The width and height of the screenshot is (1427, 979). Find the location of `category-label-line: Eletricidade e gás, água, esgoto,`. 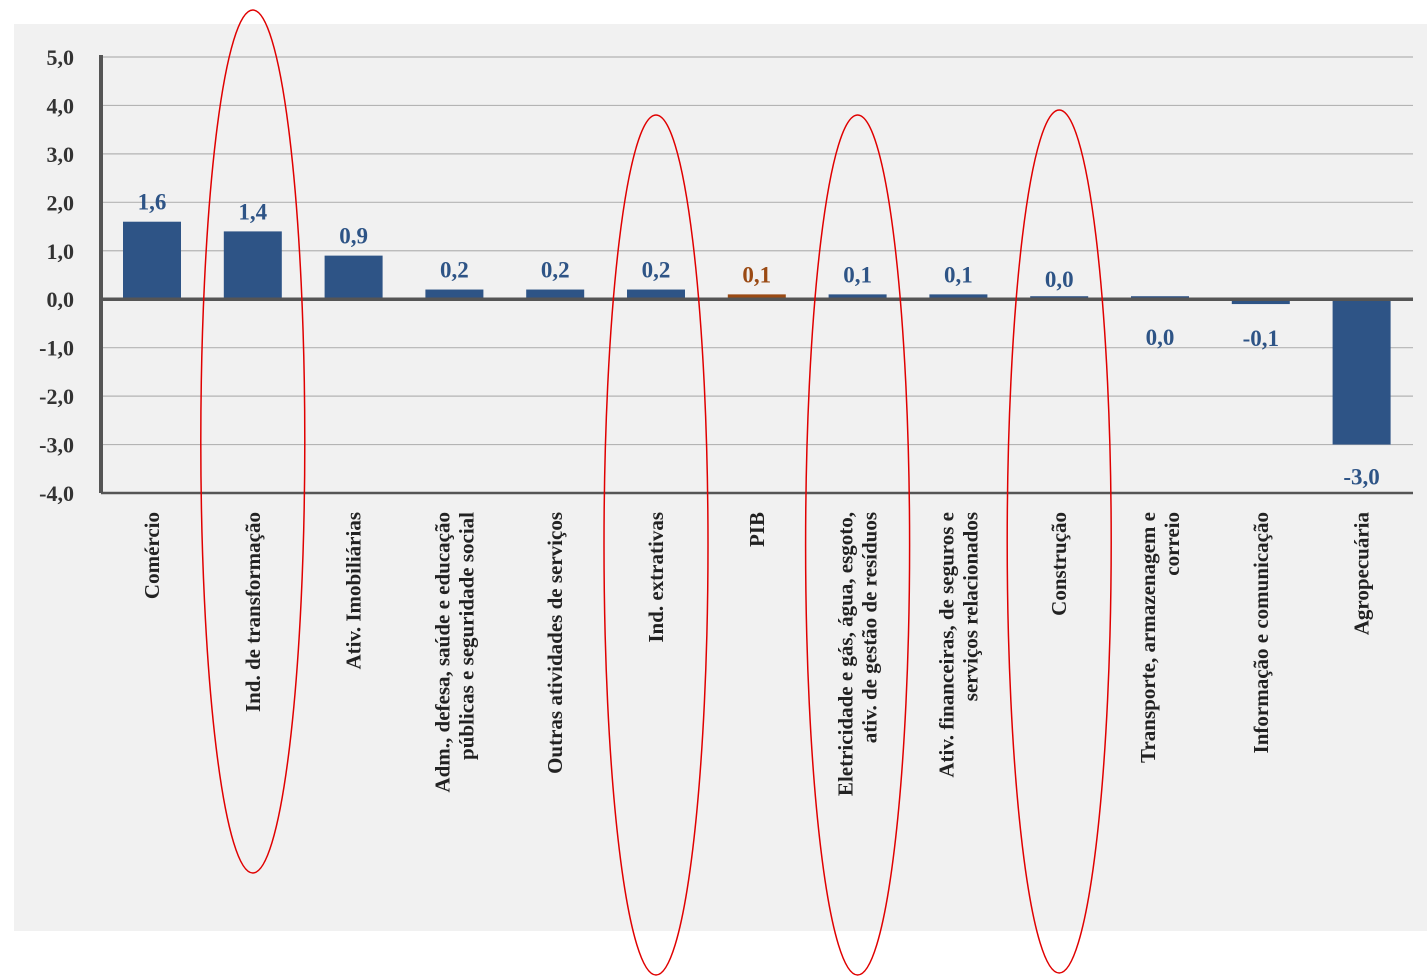

category-label-line: Eletricidade e gás, água, esgoto, is located at coordinates (846, 654).